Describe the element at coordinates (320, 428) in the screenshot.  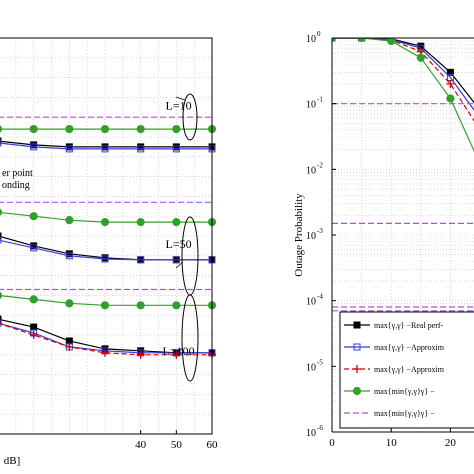
I see `y-tick-exponent: -6` at that location.